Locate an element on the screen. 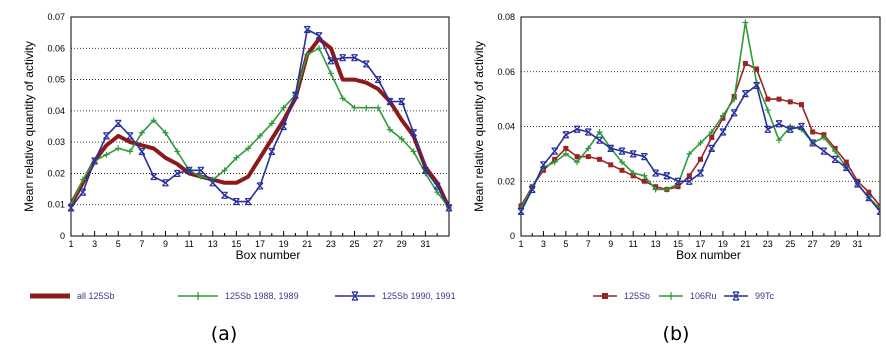  legend-label: 125Sb is located at coordinates (637, 296).